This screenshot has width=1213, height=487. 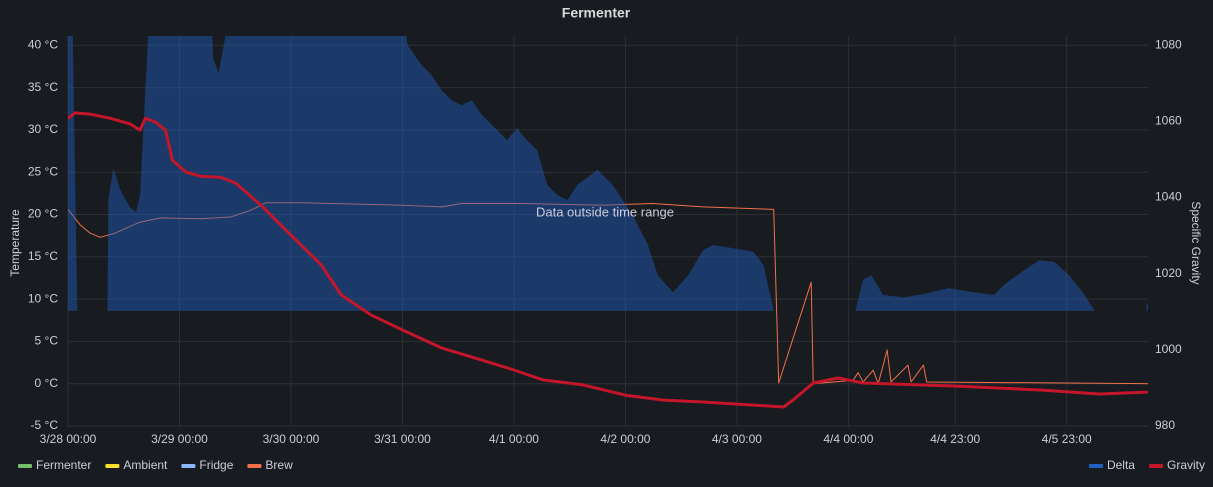 I want to click on x-tick-label: 4/4 00:00, so click(x=848, y=439).